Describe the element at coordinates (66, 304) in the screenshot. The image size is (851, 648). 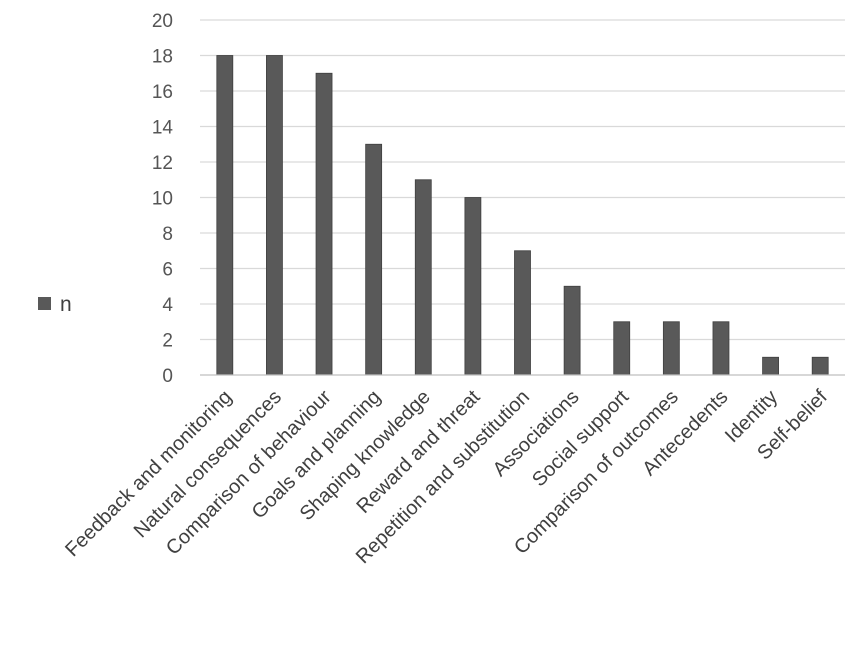
I see `legend-label: n` at that location.